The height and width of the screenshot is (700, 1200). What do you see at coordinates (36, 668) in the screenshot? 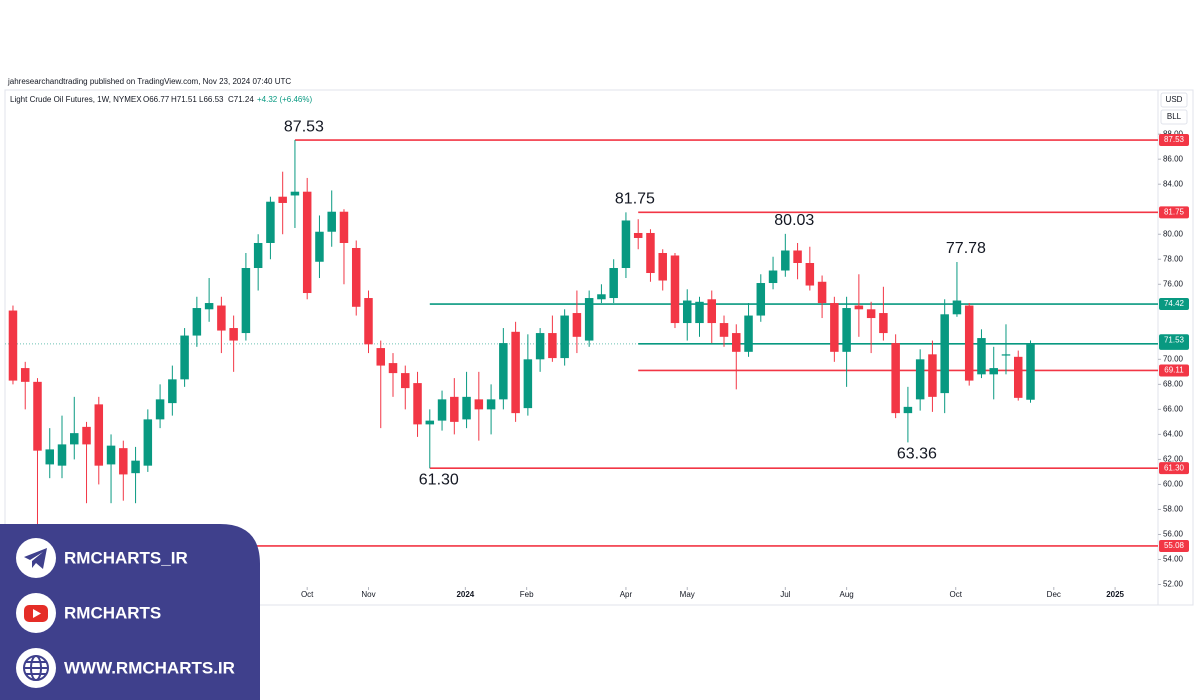
I see `globe` at bounding box center [36, 668].